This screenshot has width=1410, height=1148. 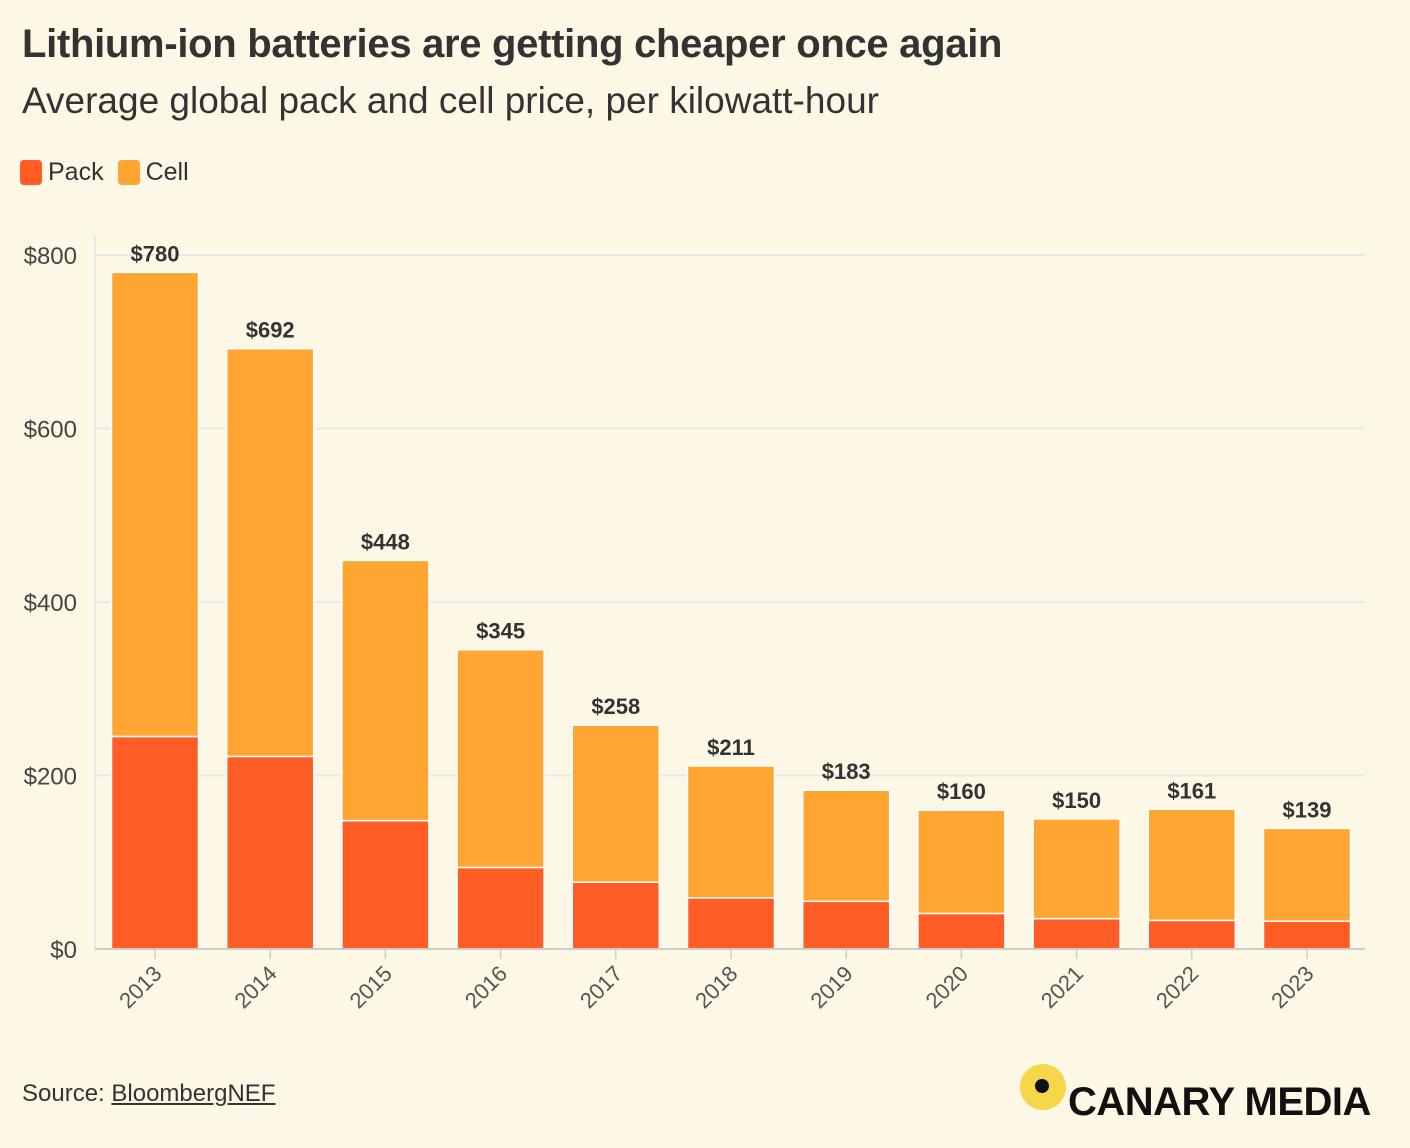 What do you see at coordinates (1191, 790) in the screenshot?
I see `data-label-2022: $161` at bounding box center [1191, 790].